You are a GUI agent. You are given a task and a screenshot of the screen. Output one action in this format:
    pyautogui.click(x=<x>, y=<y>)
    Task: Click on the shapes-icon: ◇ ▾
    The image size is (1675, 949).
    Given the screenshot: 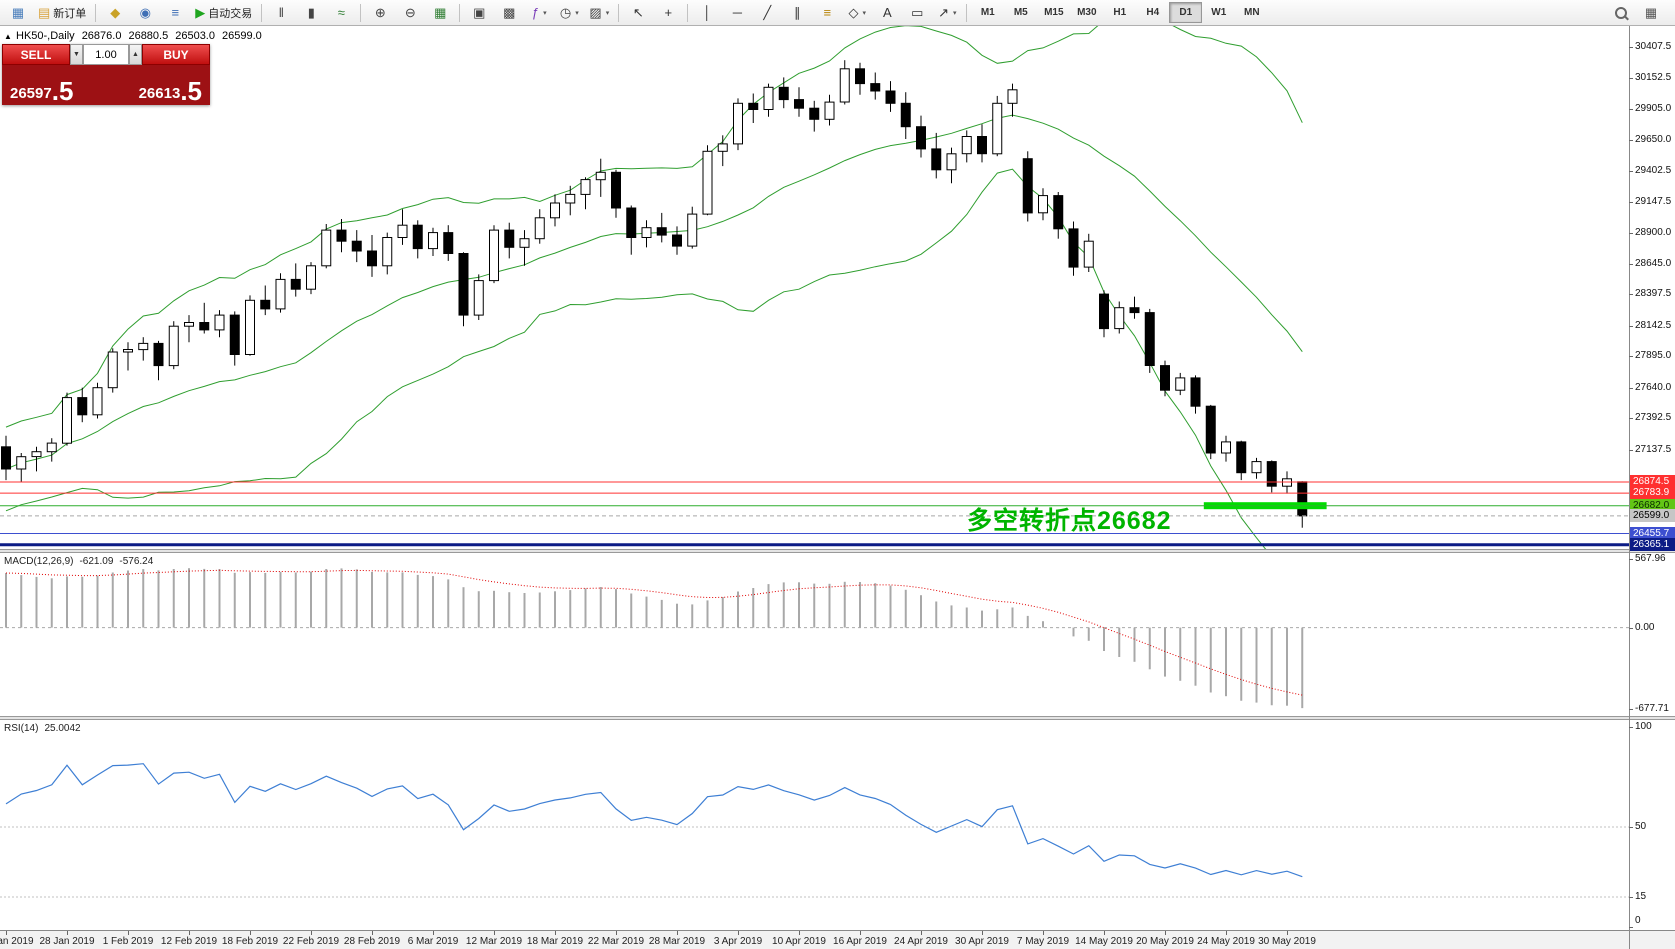 What is the action you would take?
    pyautogui.click(x=857, y=13)
    